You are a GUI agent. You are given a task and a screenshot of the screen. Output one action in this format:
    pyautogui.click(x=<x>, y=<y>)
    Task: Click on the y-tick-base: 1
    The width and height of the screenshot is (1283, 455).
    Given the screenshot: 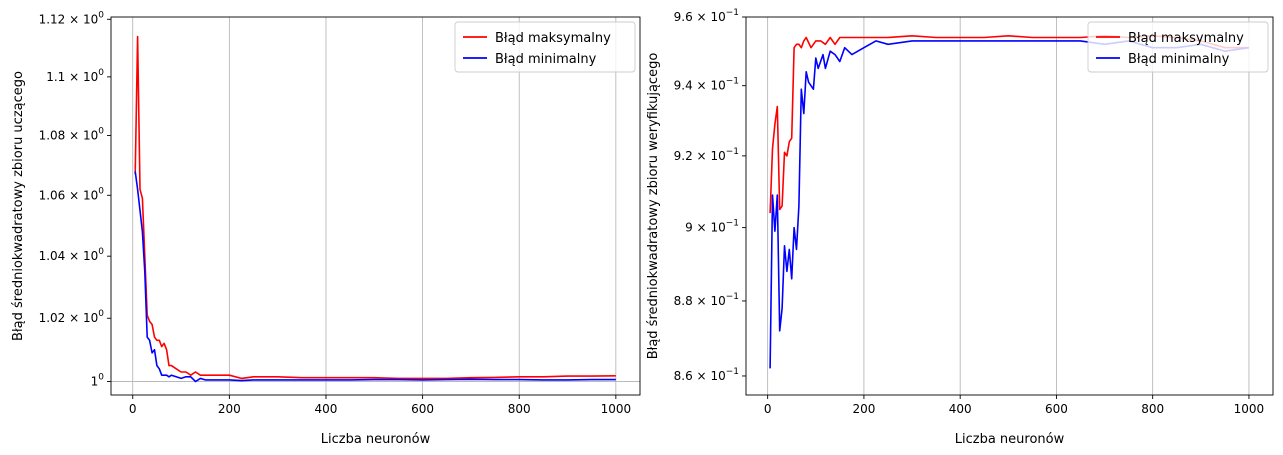 What is the action you would take?
    pyautogui.click(x=95, y=382)
    